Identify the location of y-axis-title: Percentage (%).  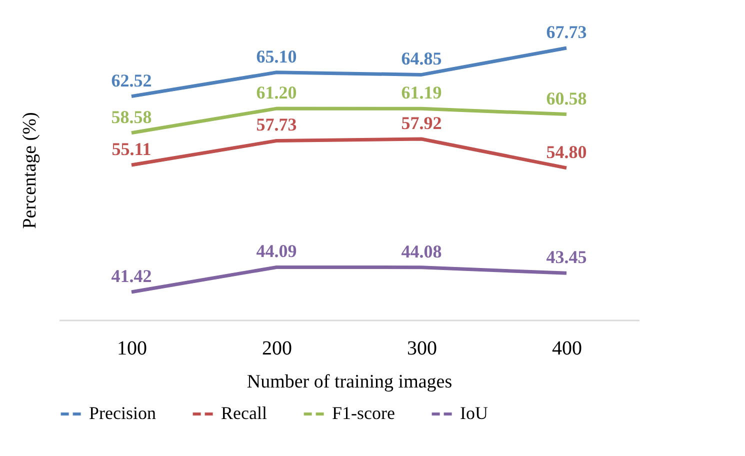
(30, 170).